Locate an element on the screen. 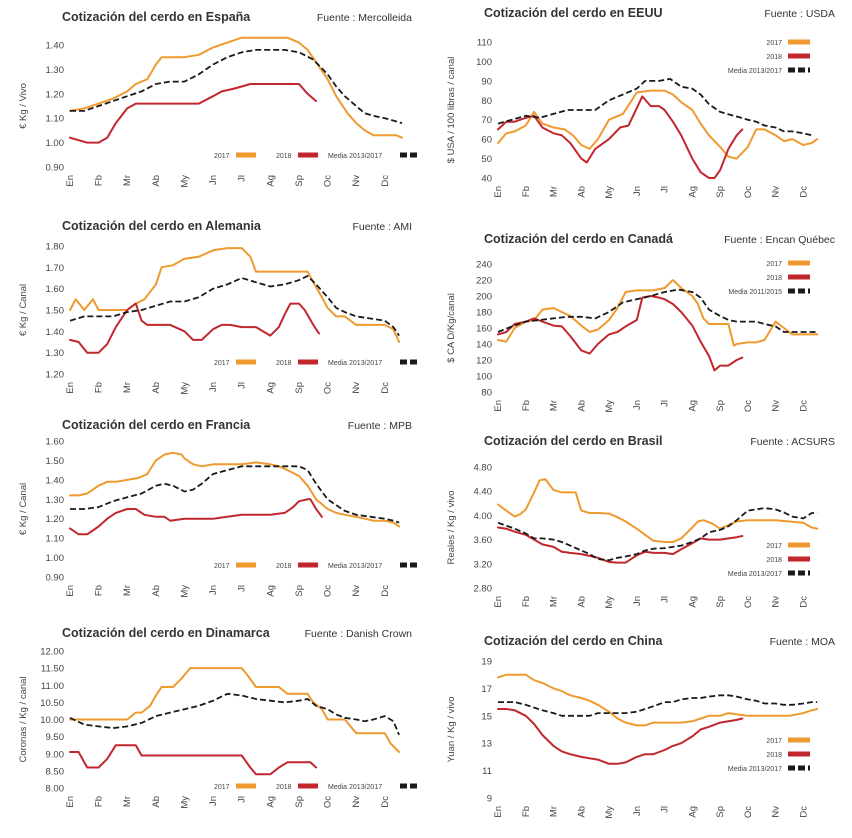 The width and height of the screenshot is (852, 838). y-tick-label: 1.10 is located at coordinates (55, 539).